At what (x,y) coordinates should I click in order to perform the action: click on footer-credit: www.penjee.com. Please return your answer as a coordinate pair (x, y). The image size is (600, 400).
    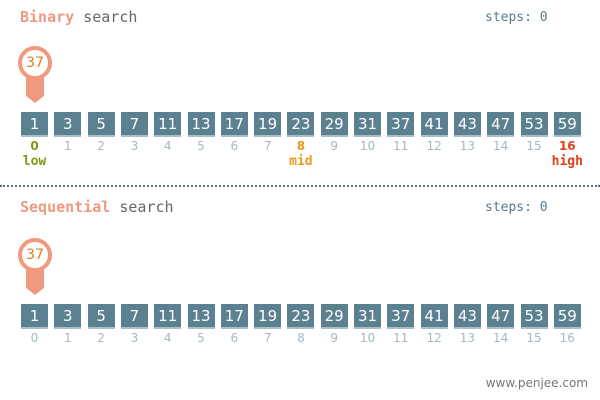
    Looking at the image, I should click on (536, 383).